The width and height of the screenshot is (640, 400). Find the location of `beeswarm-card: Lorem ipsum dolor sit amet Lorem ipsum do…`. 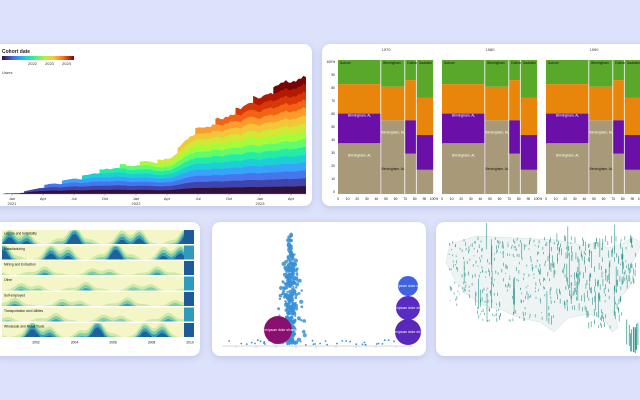

beeswarm-card: Lorem ipsum dolor sit amet Lorem ipsum do… is located at coordinates (319, 289).